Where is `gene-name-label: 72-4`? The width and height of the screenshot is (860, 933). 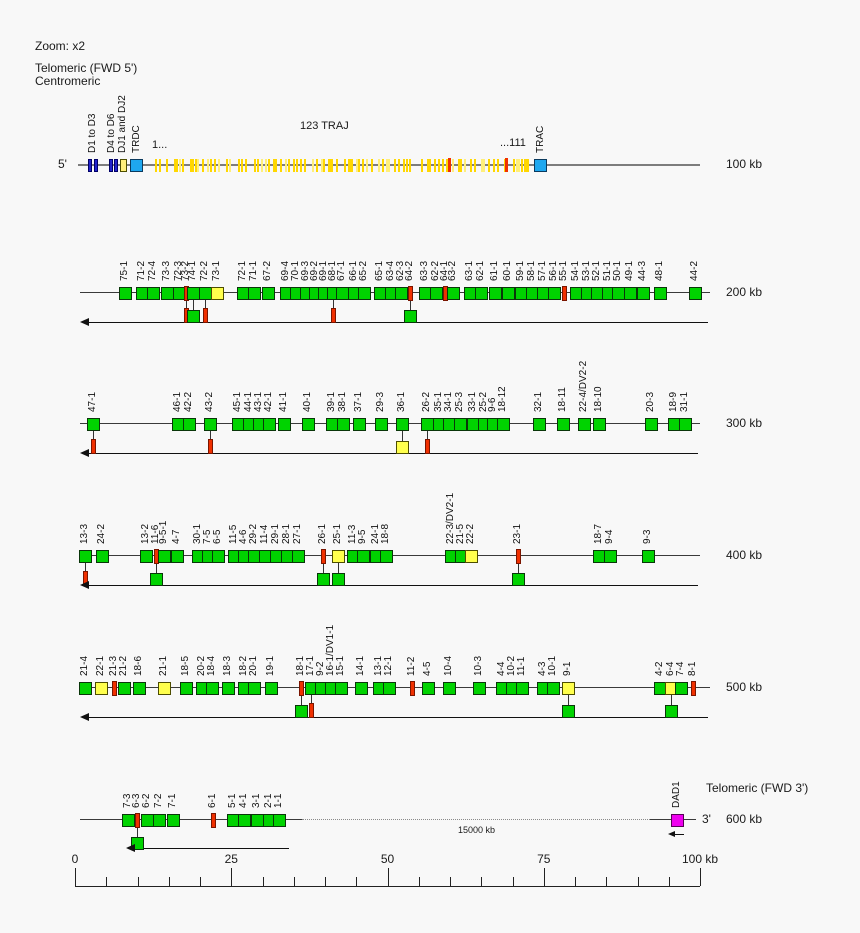
gene-name-label: 72-4 is located at coordinates (152, 270).